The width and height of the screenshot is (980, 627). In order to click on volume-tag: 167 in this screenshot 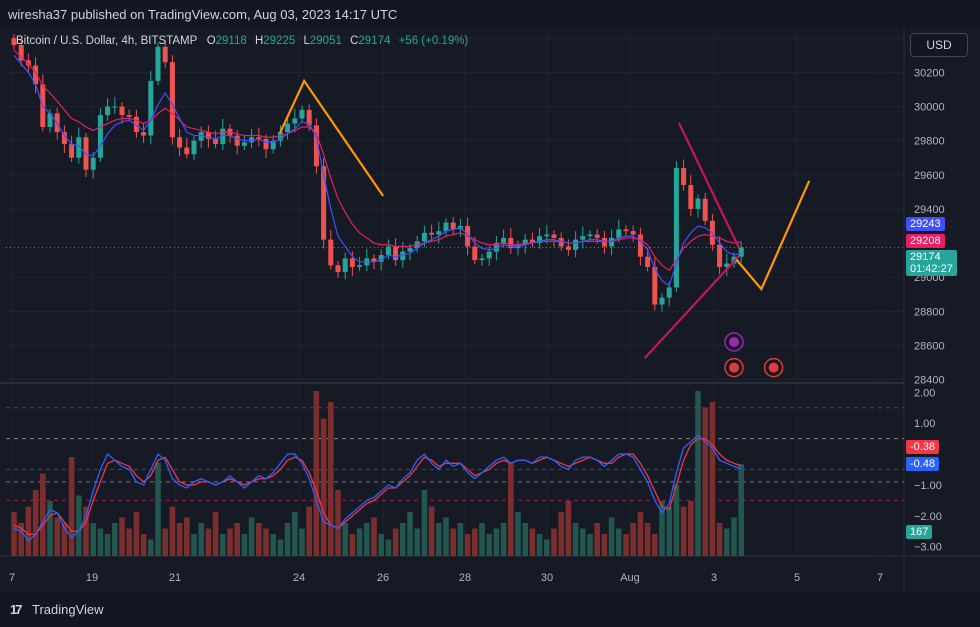, I will do `click(919, 532)`.